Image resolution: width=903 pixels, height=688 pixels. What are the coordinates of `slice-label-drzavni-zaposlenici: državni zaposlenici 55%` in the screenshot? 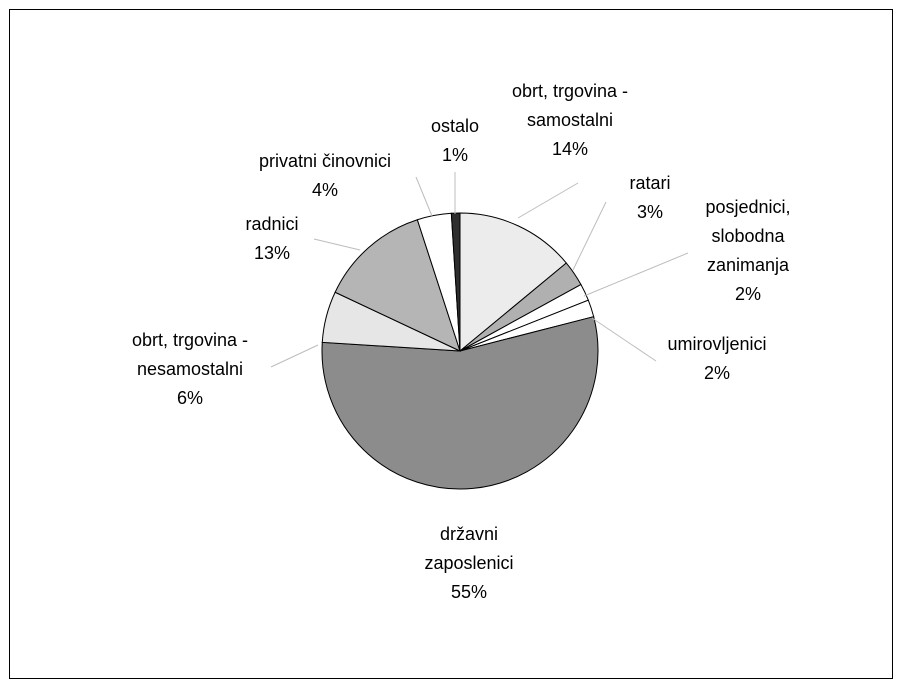 It's located at (468, 563).